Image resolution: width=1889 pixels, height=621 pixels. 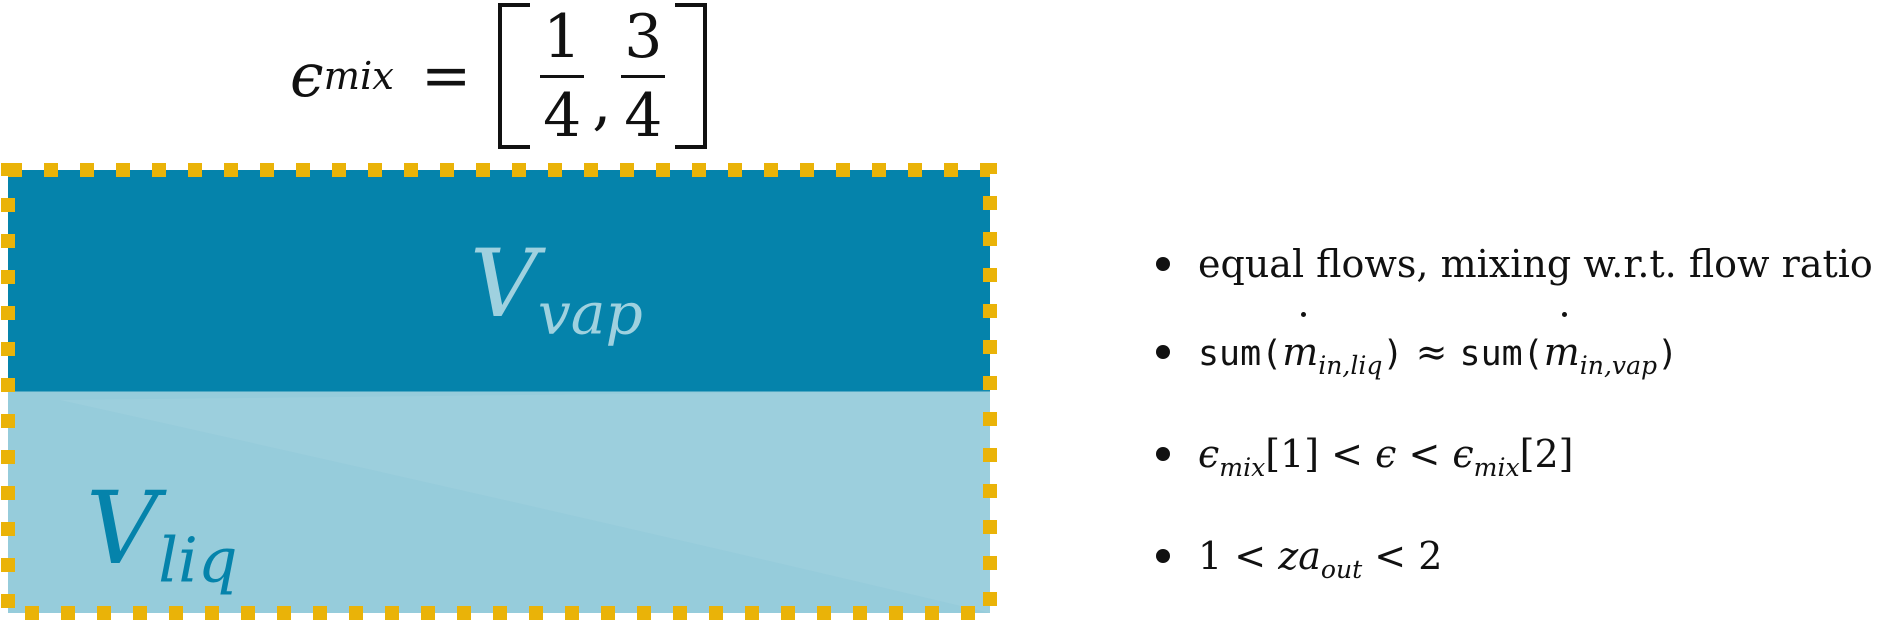 I want to click on fraction-numerator: 1, so click(x=562, y=36).